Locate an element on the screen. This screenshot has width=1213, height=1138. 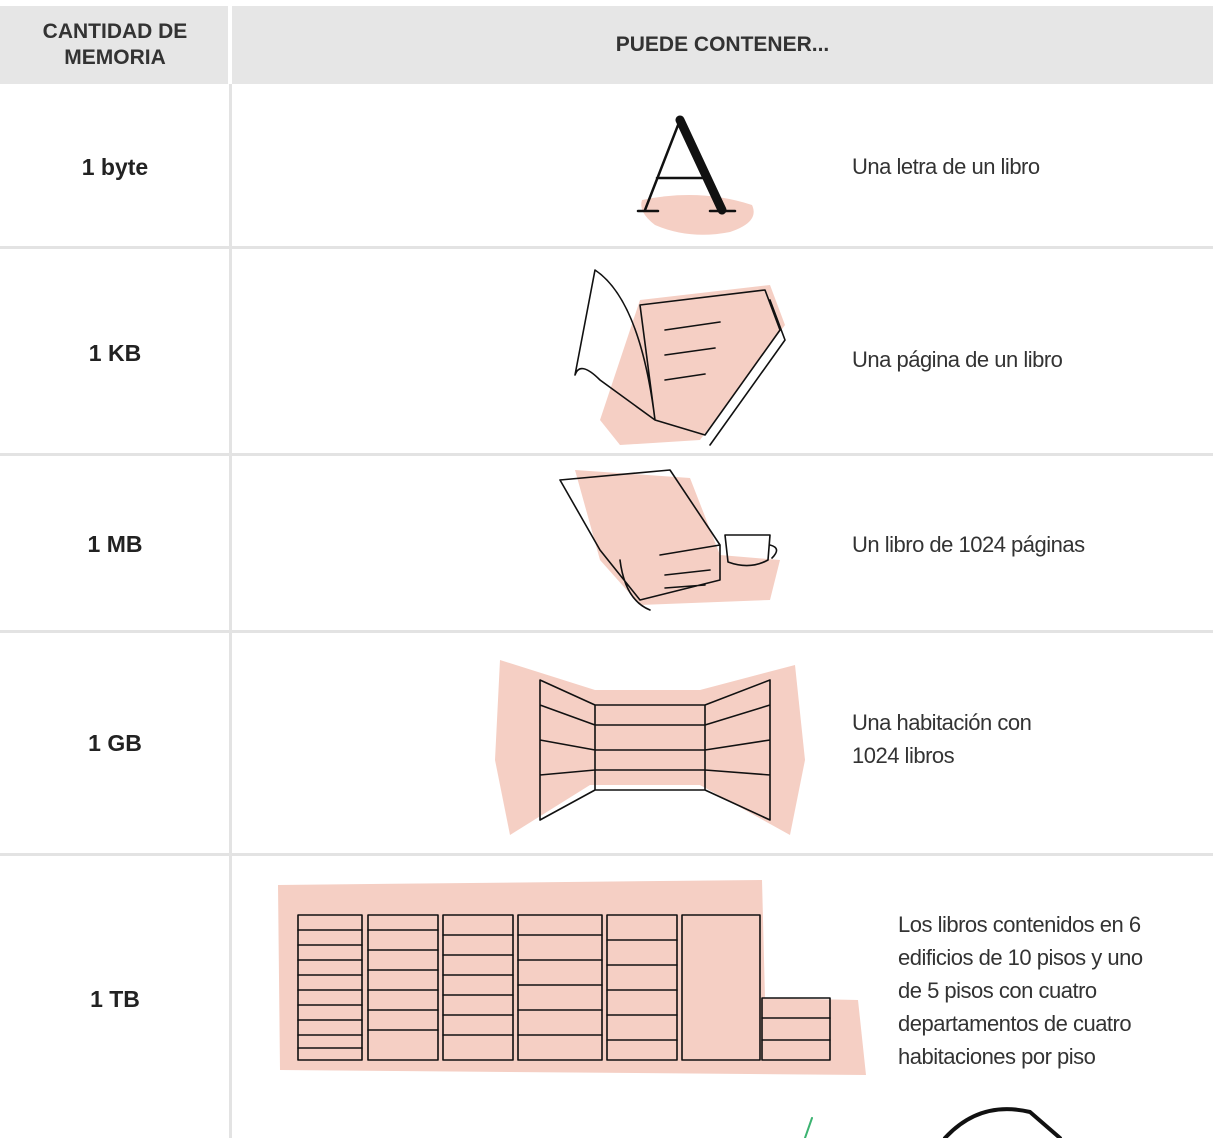
description: Una letra de un libro is located at coordinates (946, 166).